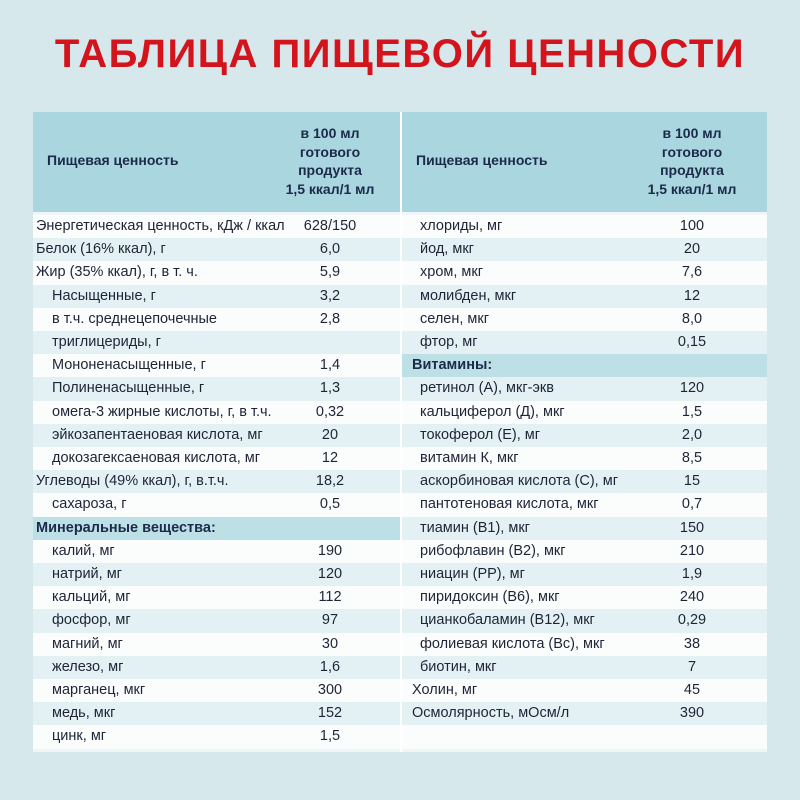 This screenshot has height=800, width=800. I want to click on row-value: 240, so click(692, 597).